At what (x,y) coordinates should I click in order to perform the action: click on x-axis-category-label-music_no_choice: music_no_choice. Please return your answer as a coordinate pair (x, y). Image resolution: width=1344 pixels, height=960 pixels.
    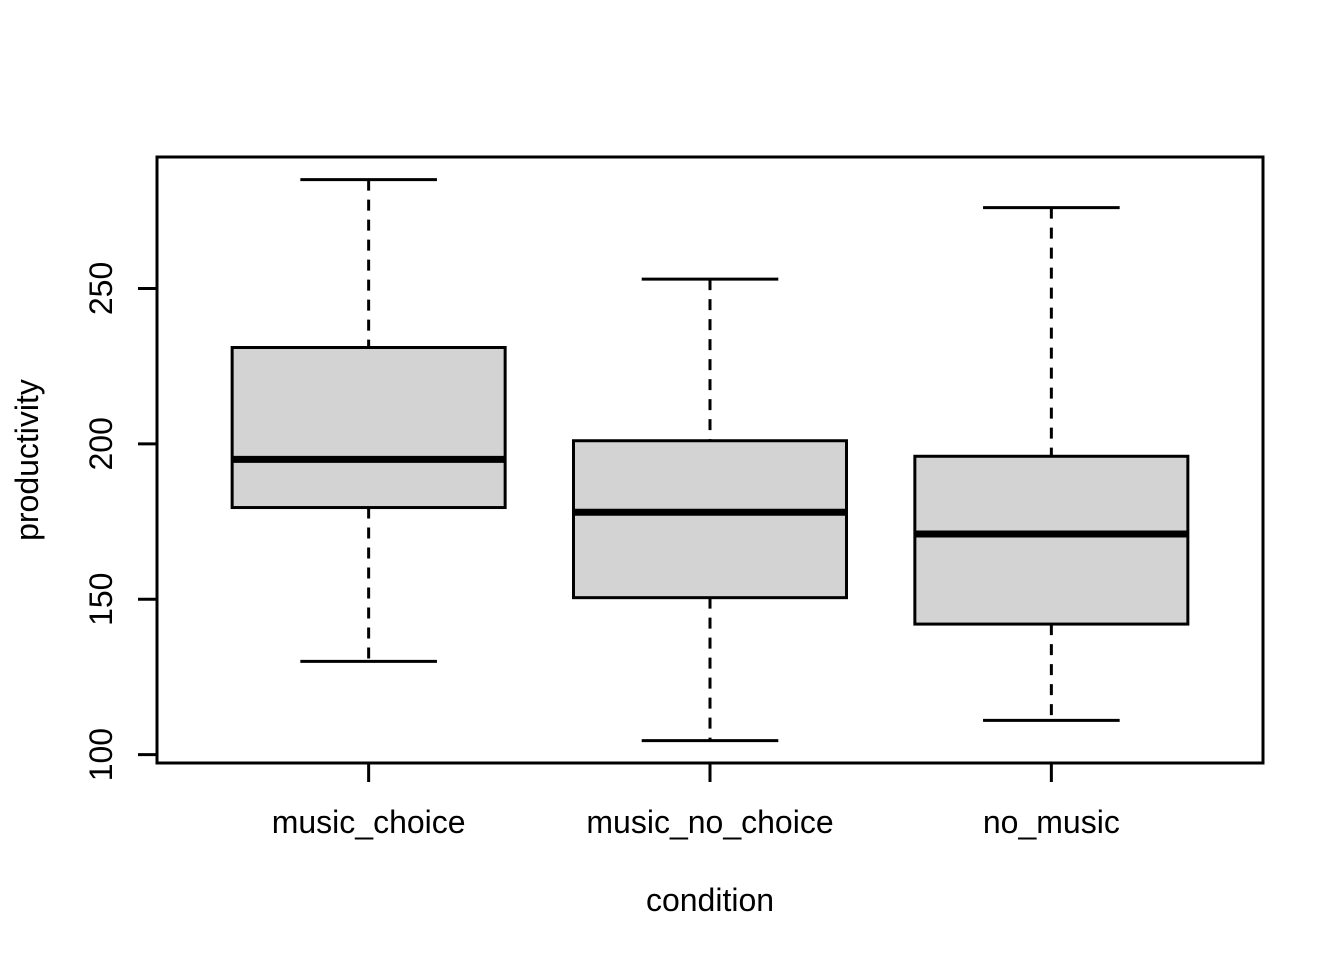
    Looking at the image, I should click on (709, 822).